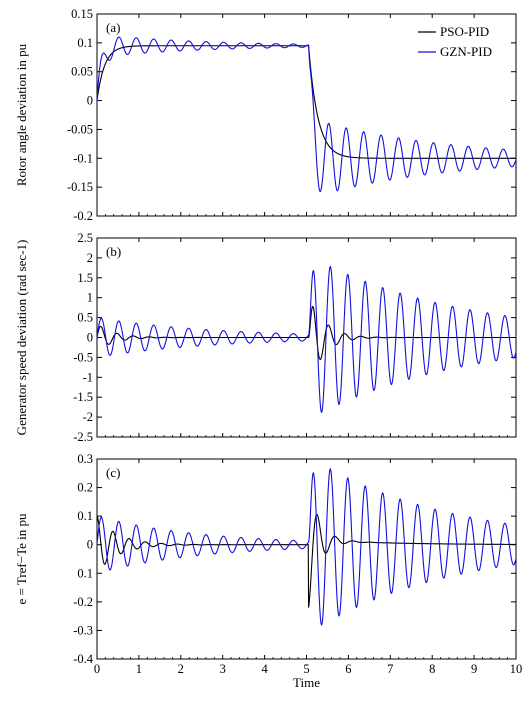 This screenshot has height=719, width=529. What do you see at coordinates (85, 238) in the screenshot?
I see `y-tick-label: 2.5` at bounding box center [85, 238].